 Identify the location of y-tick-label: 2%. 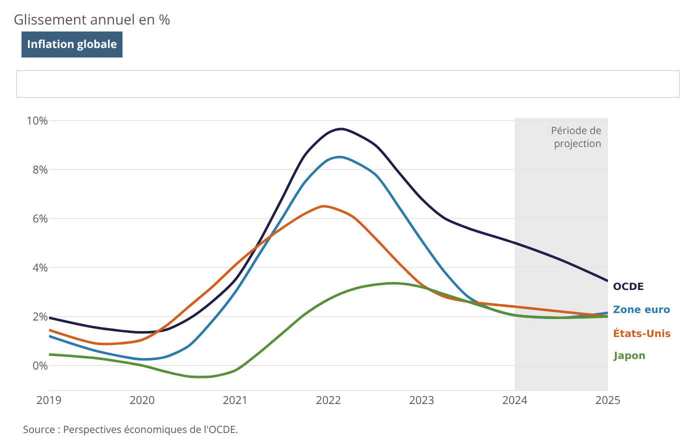
(40, 316).